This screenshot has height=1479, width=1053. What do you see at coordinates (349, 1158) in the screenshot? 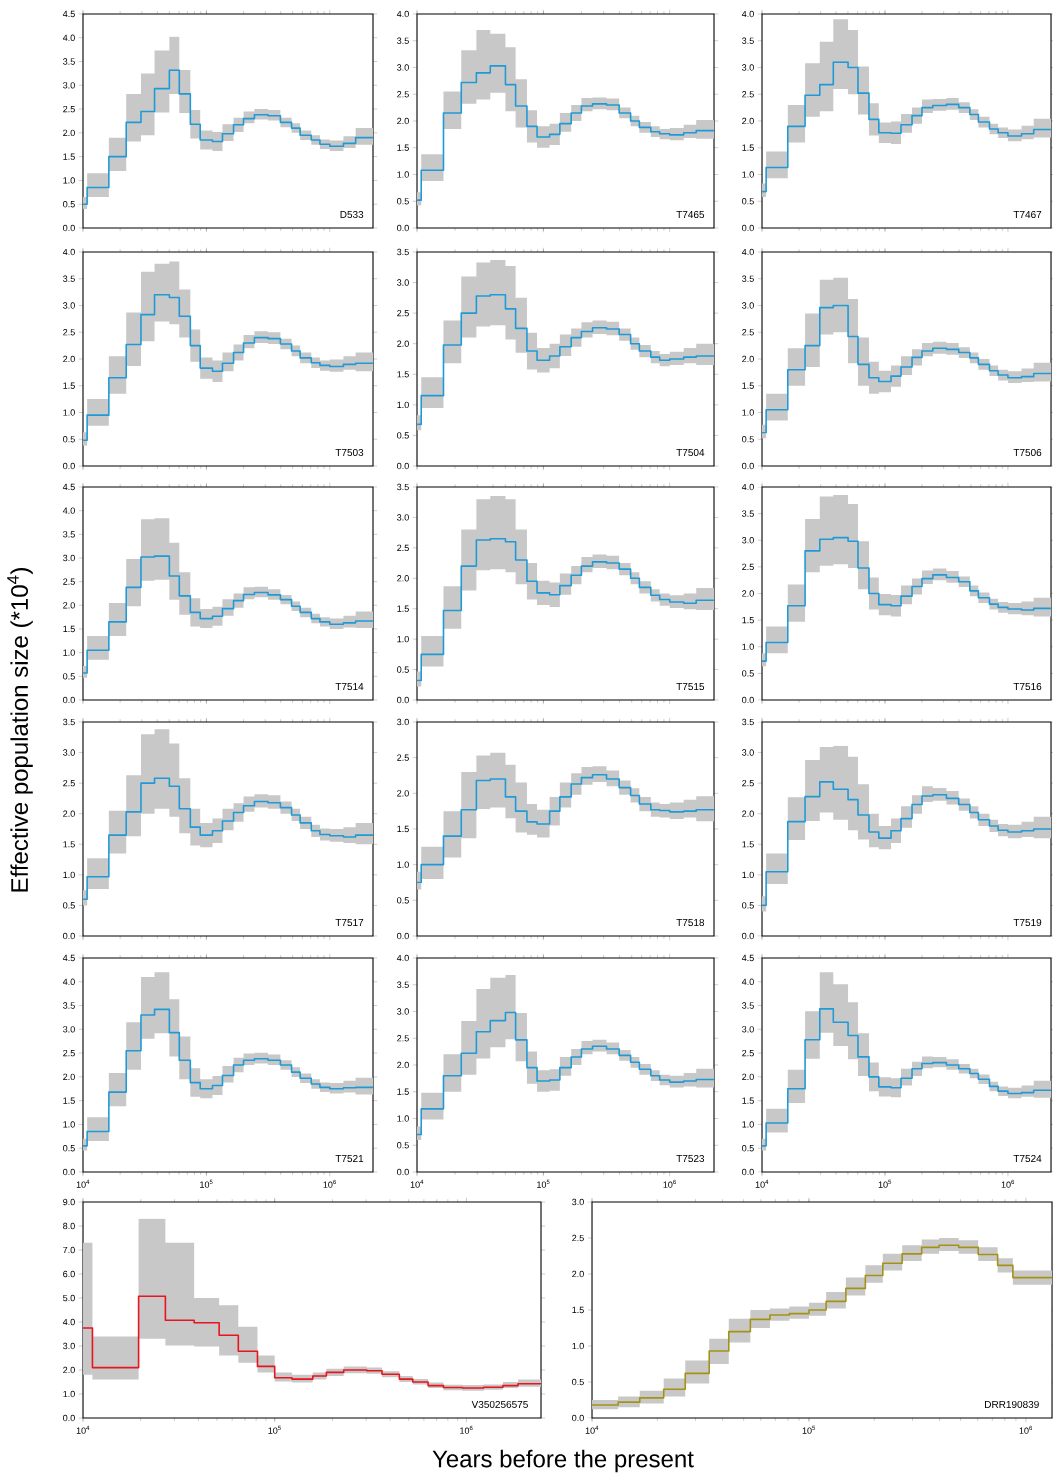
I see `annotation: T7521` at bounding box center [349, 1158].